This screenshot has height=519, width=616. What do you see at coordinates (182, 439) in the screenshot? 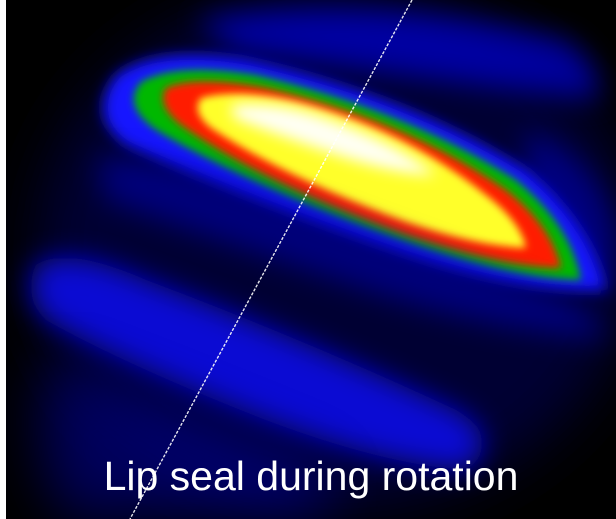
I see `bottom-blue-glow` at bounding box center [182, 439].